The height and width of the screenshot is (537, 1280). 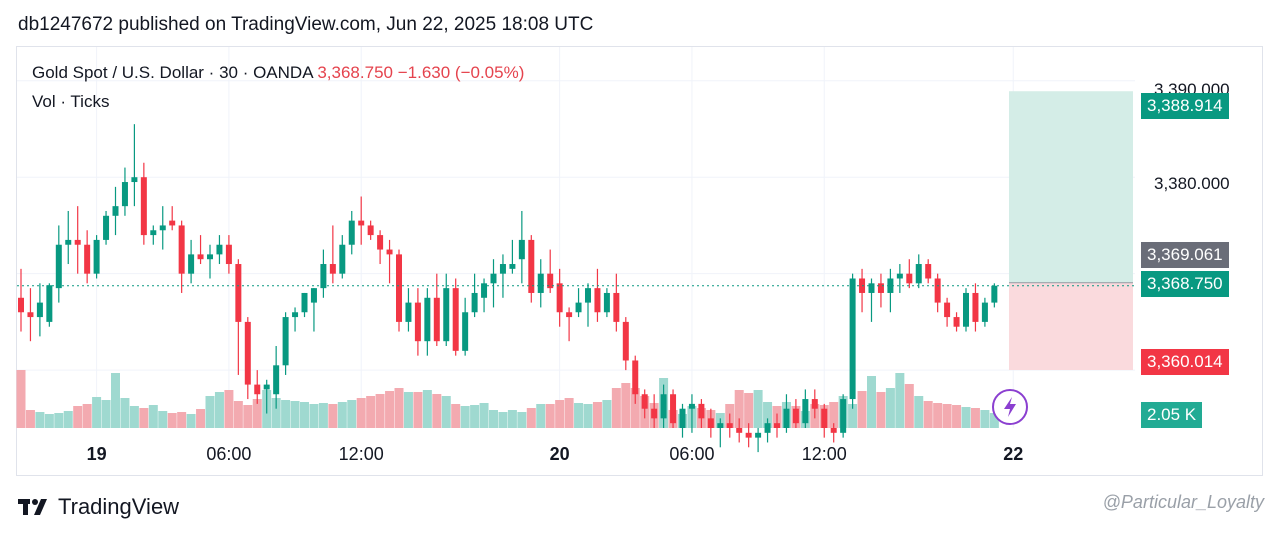 I want to click on time-tick-label: 22, so click(x=1013, y=454).